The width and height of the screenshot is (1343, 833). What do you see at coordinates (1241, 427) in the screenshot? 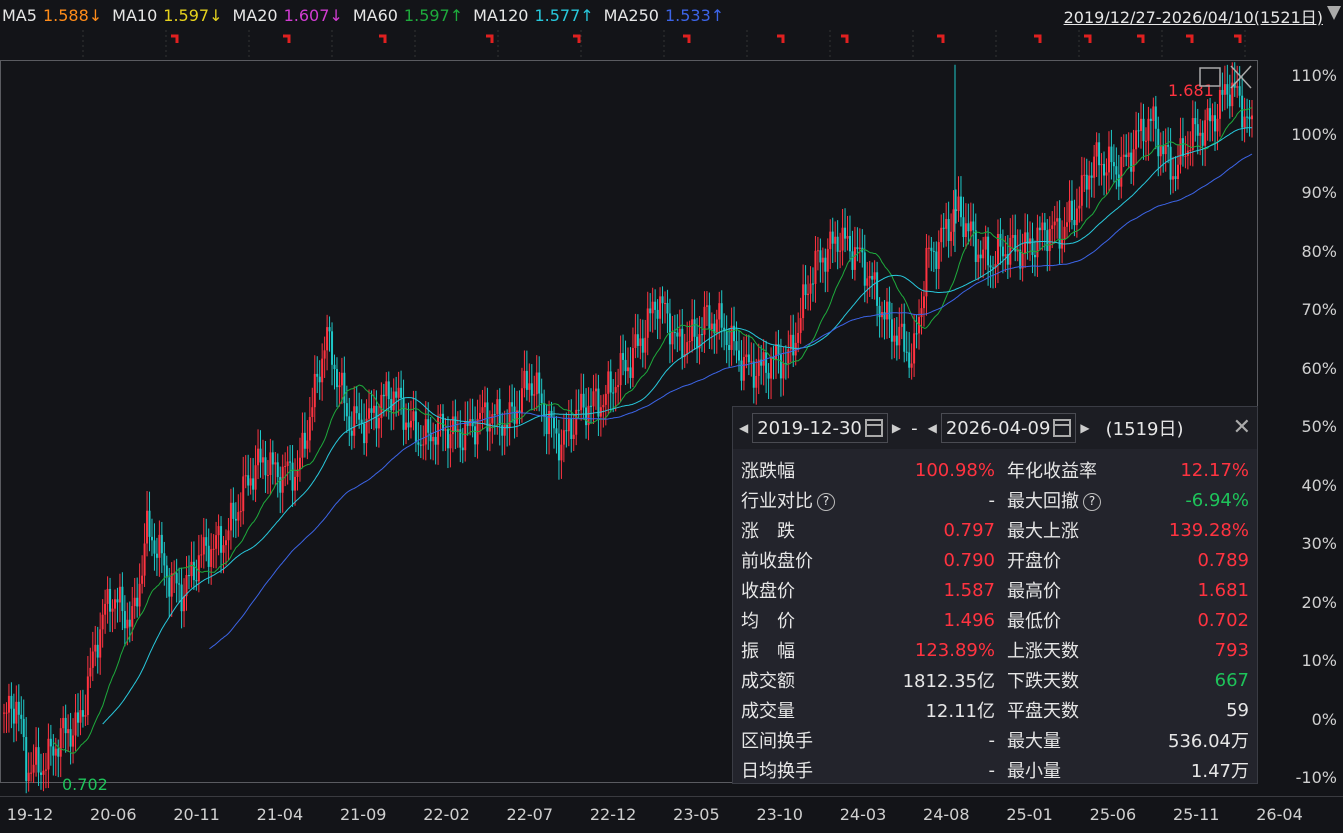
I see `close-icon: ✕` at bounding box center [1241, 427].